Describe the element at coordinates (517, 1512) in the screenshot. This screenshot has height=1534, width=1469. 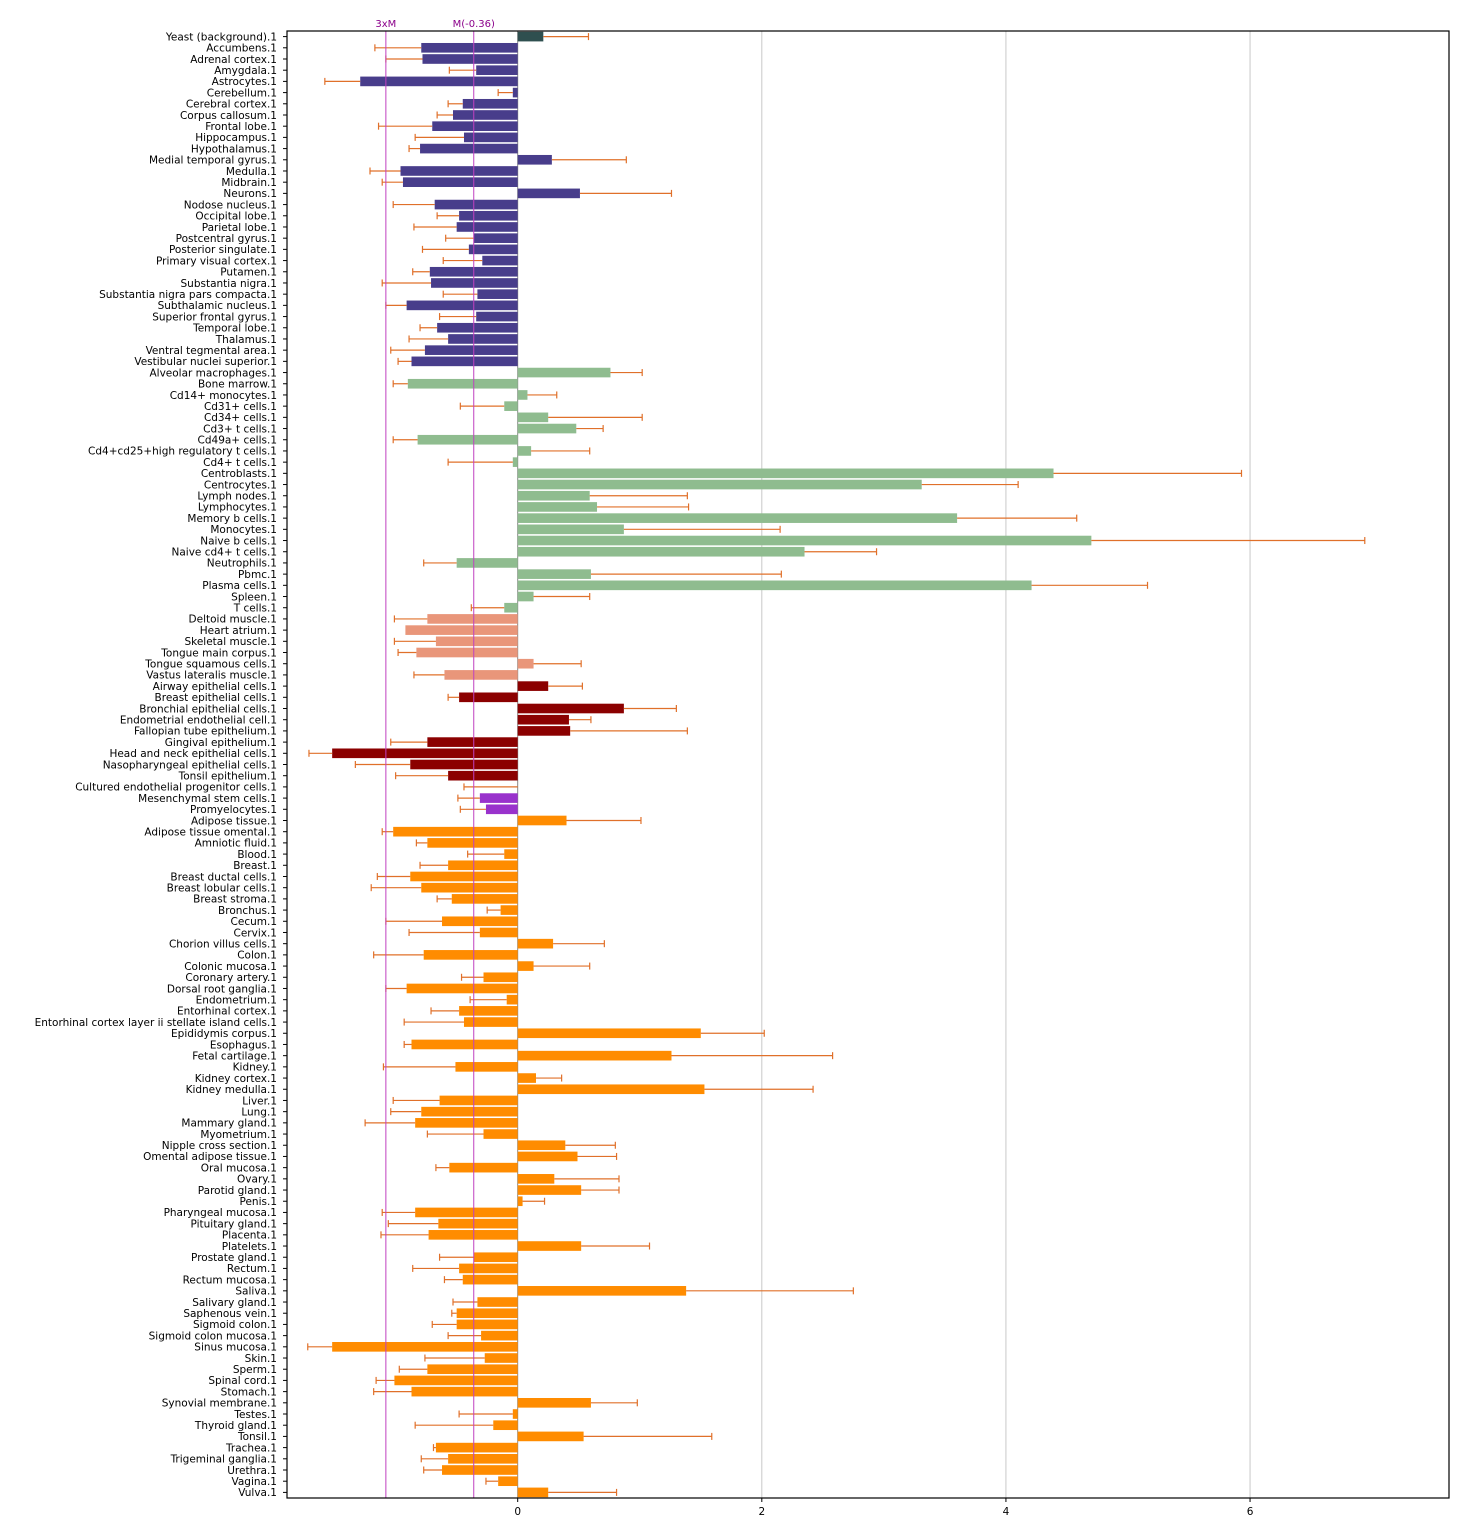
I see `x-tick-label: 0` at that location.